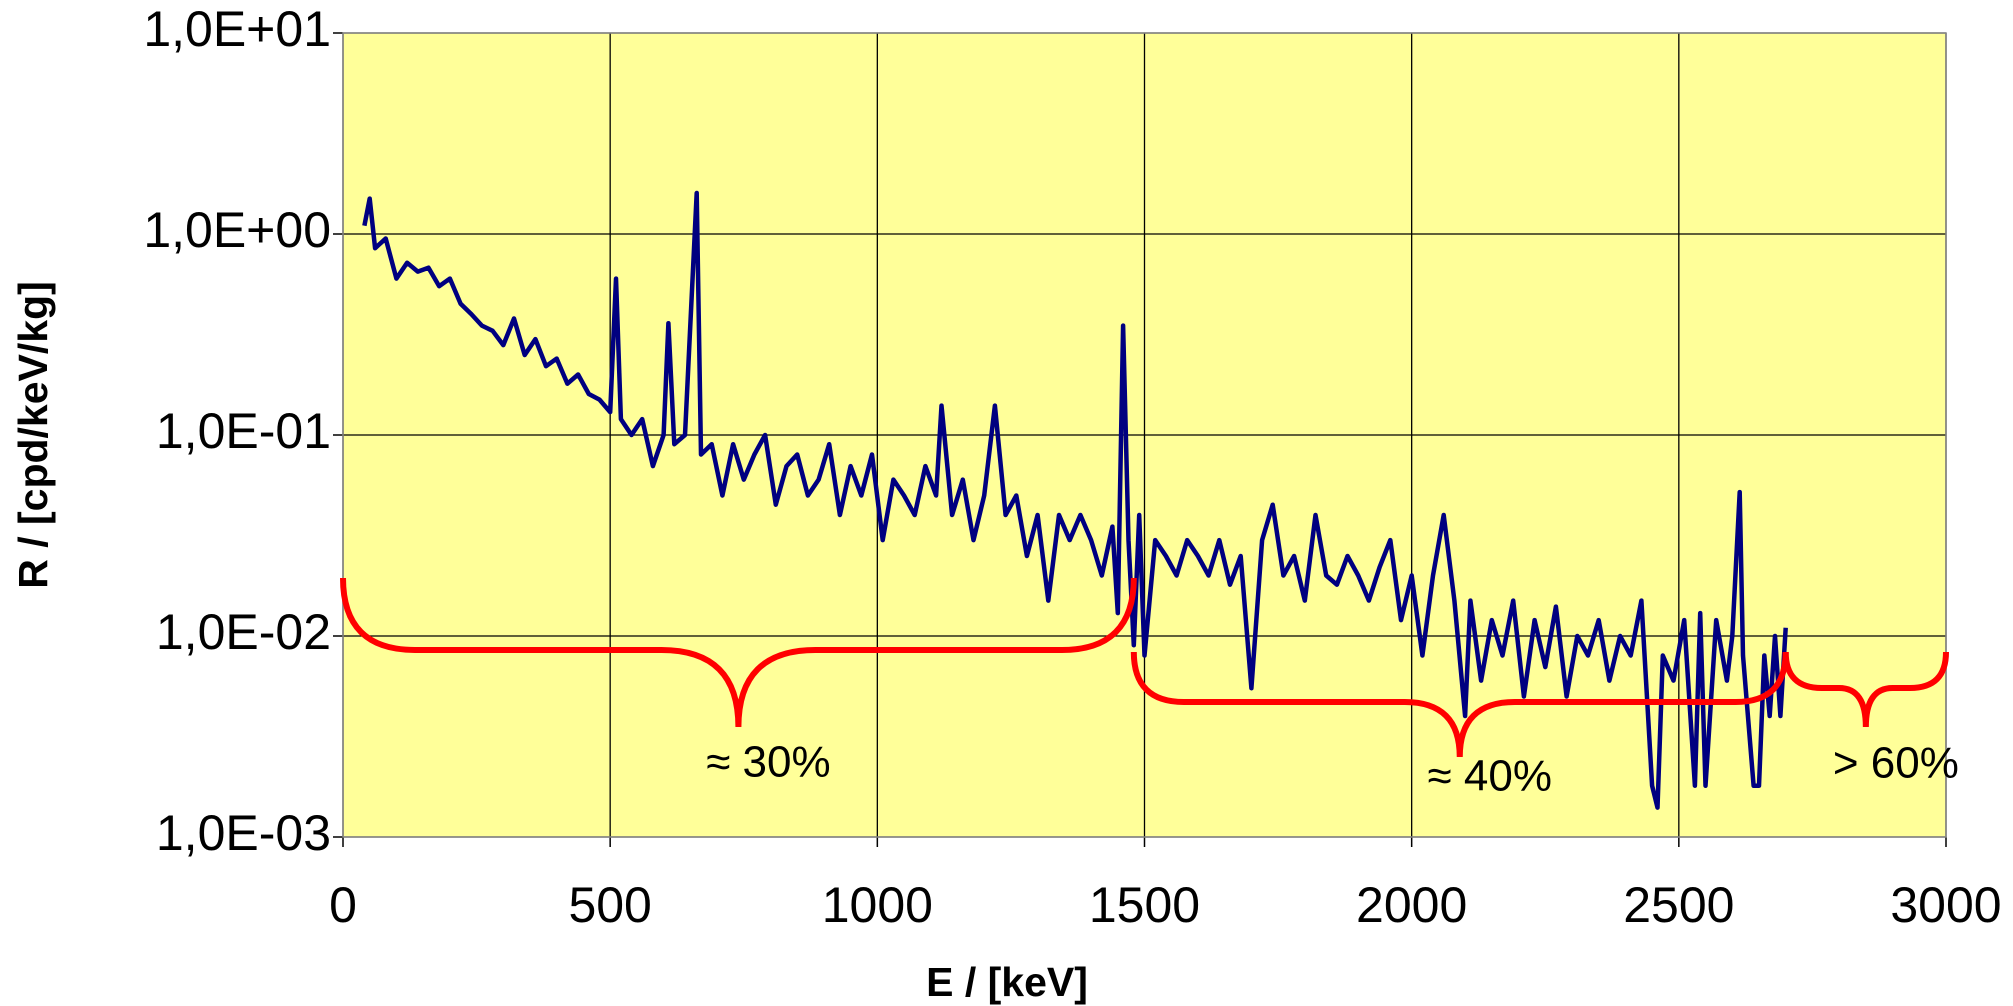  I want to click on x-tick-label: 2500, so click(1678, 905).